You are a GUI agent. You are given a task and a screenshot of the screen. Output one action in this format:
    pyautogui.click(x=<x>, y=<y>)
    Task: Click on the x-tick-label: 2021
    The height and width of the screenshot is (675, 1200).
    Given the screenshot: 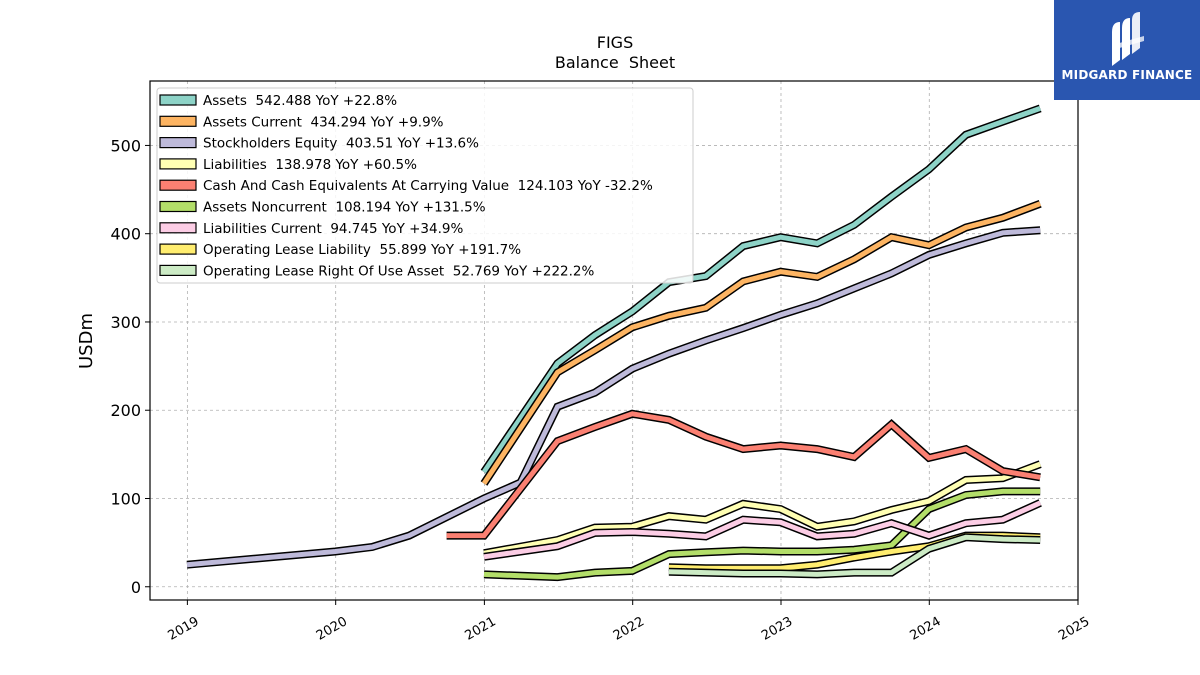 What is the action you would take?
    pyautogui.click(x=481, y=629)
    